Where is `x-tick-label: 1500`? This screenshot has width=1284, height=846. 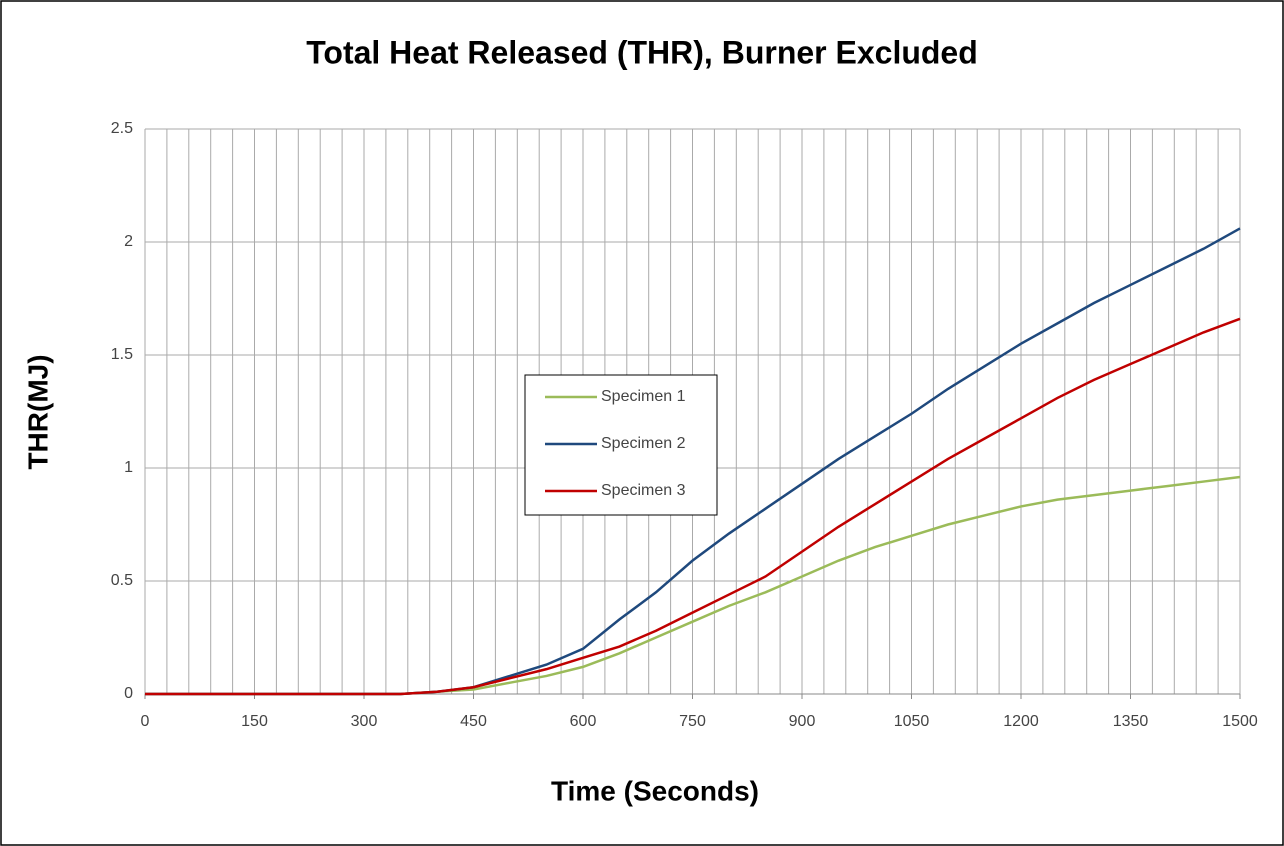
x-tick-label: 1500 is located at coordinates (1240, 721).